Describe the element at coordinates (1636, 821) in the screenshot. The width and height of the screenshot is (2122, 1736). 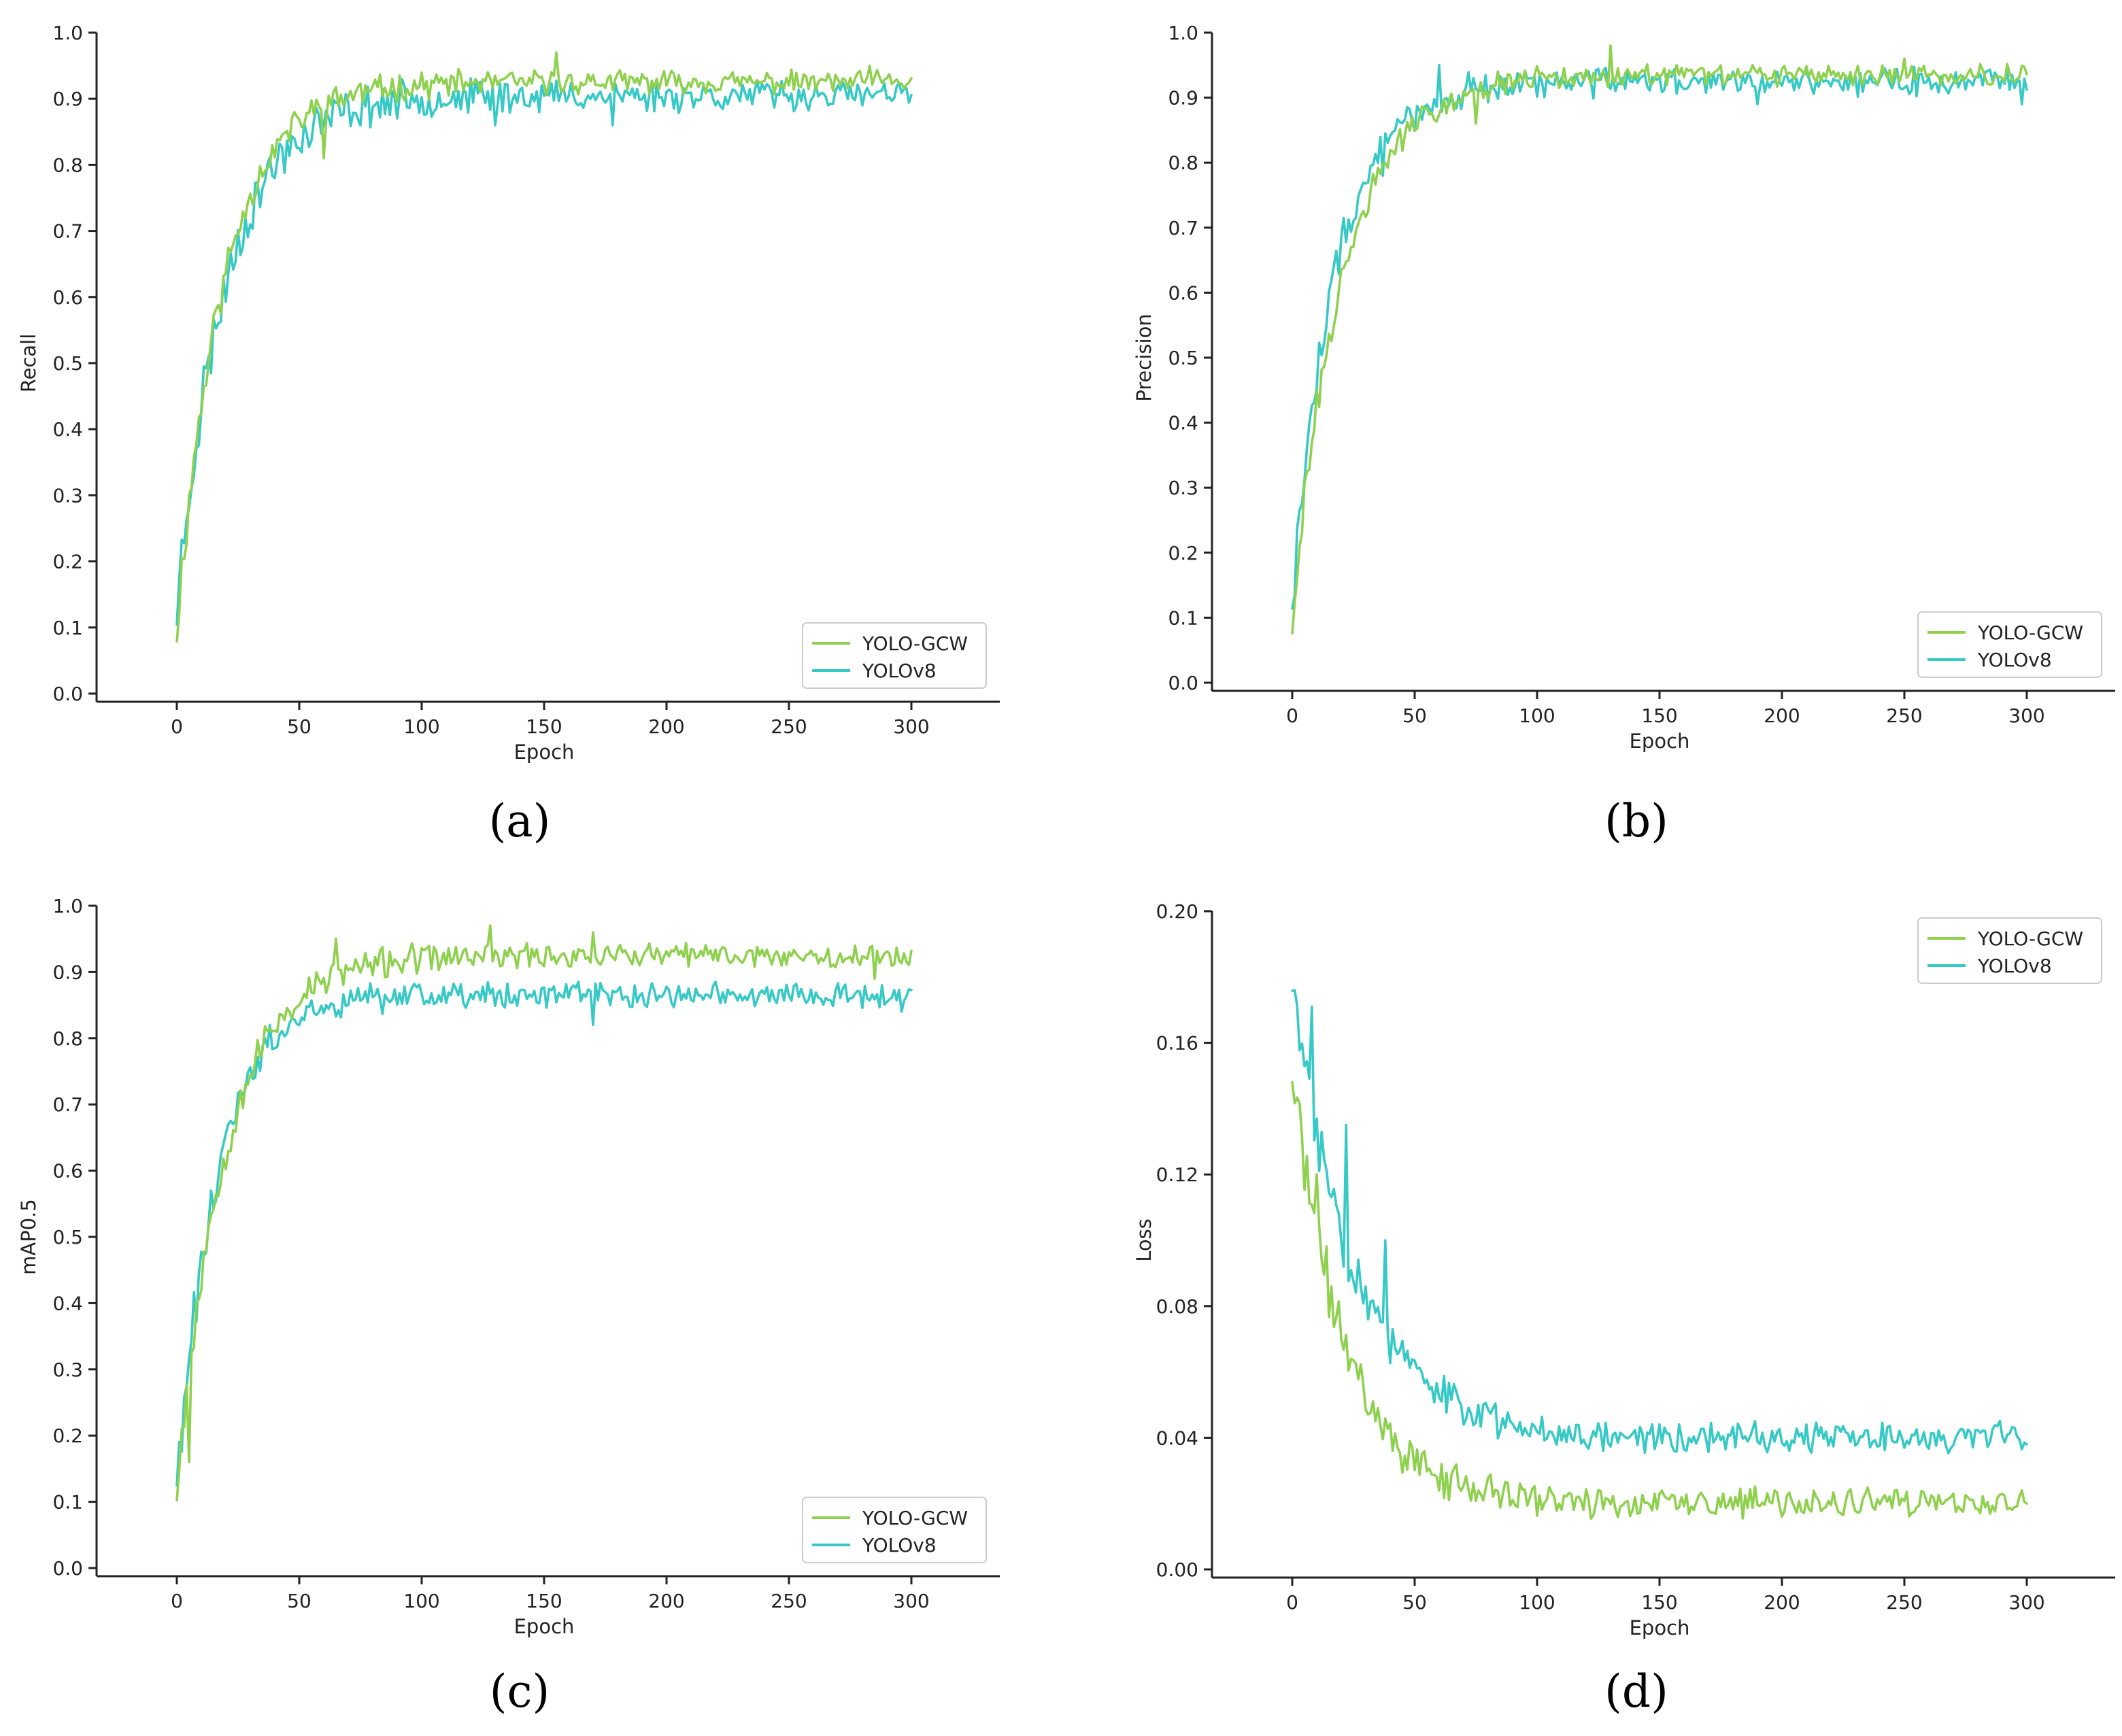
I see `caption-b: (b)` at that location.